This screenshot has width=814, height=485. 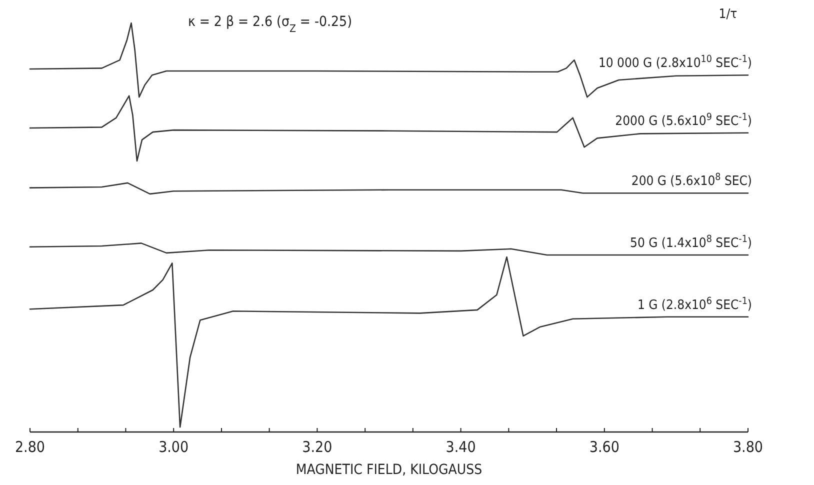 What do you see at coordinates (728, 14) in the screenshot?
I see `legend-title: 1/τ` at bounding box center [728, 14].